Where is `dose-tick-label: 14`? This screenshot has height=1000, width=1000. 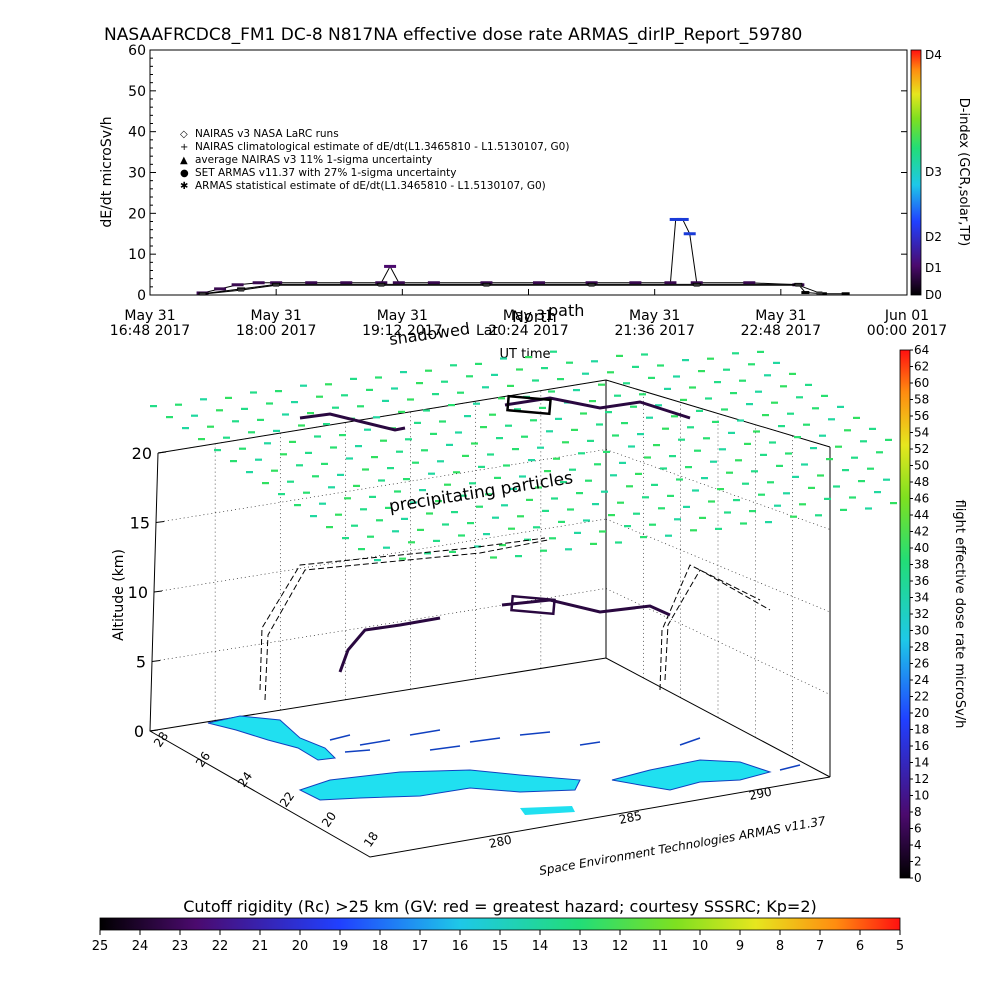 dose-tick-label: 14 is located at coordinates (921, 763).